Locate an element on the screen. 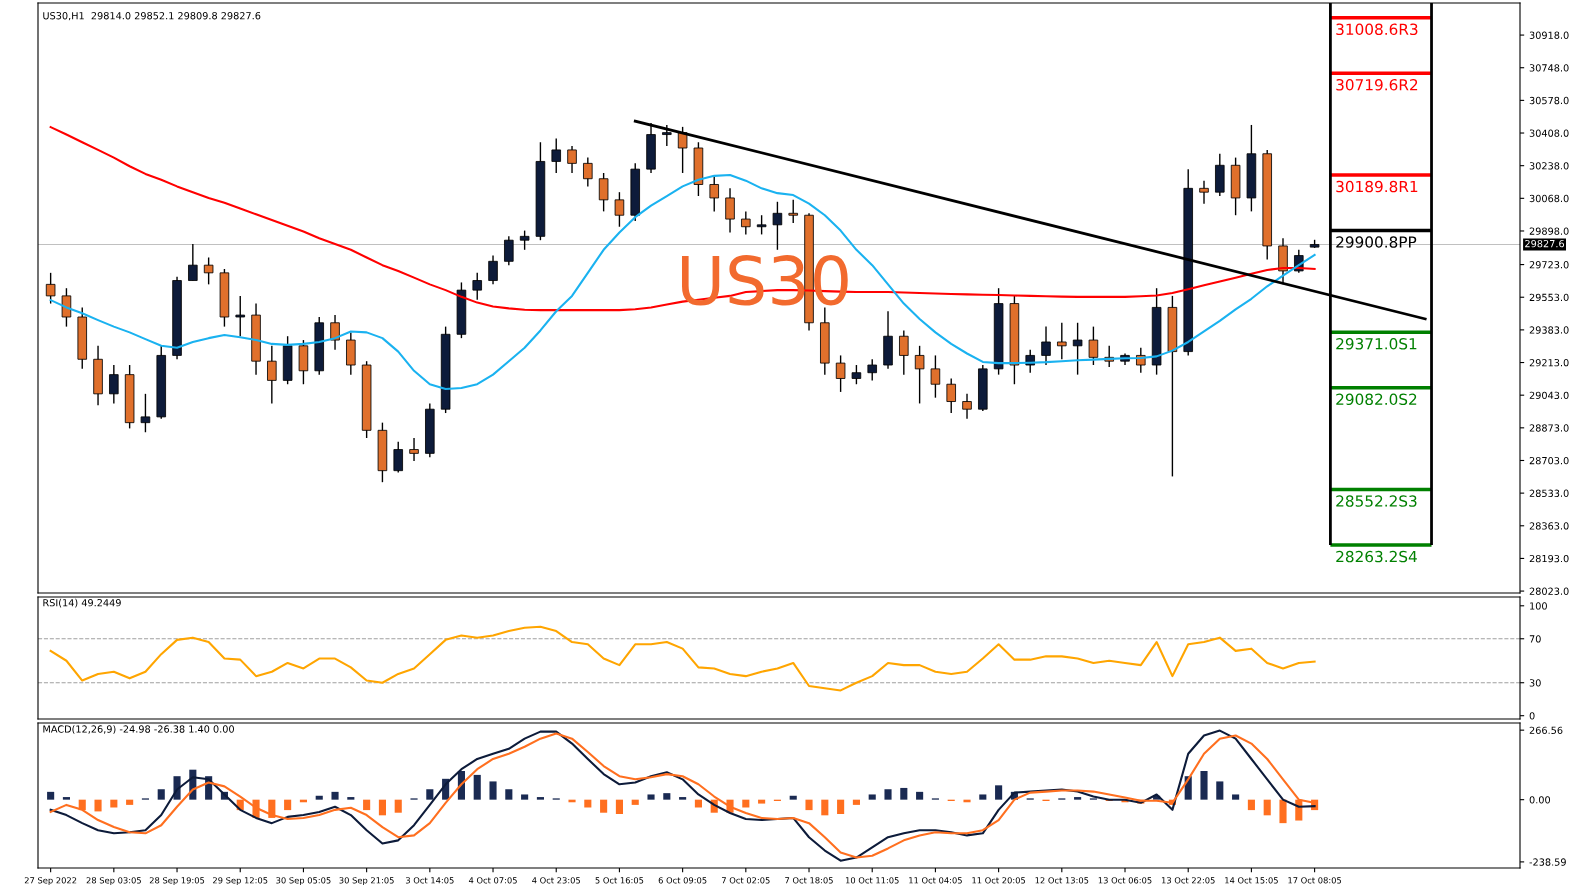  y-tick-label: 29723.0 is located at coordinates (1549, 265).